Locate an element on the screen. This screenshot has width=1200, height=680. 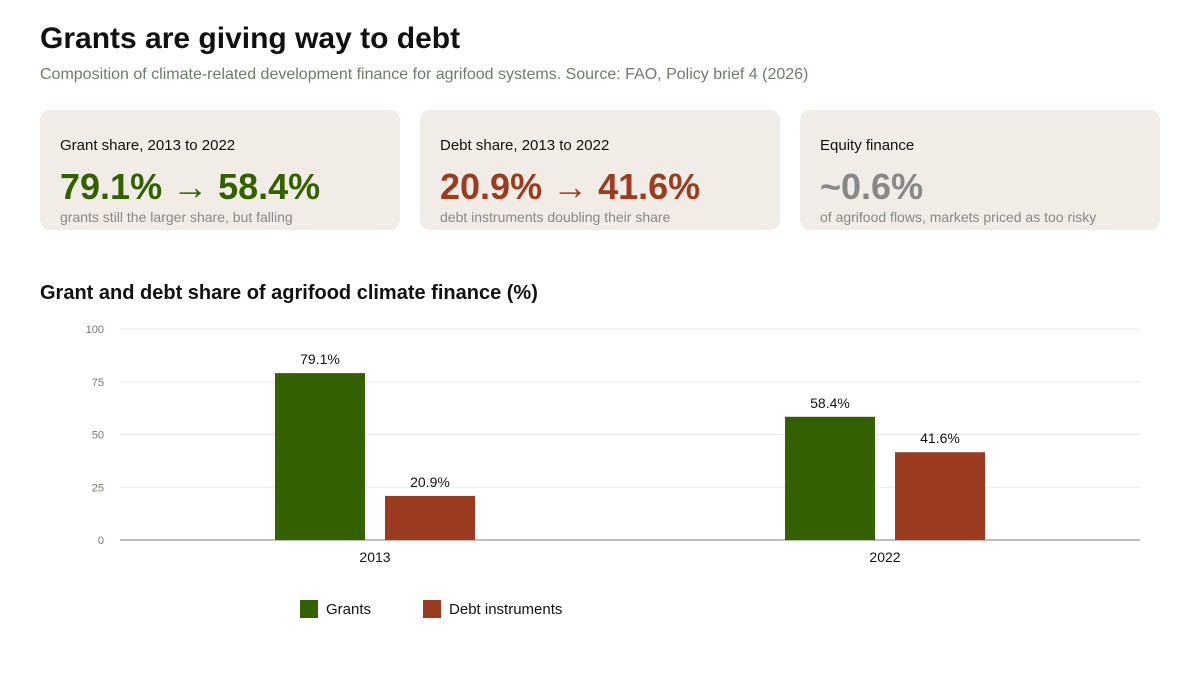
kpi-value: ~0.6% is located at coordinates (872, 186).